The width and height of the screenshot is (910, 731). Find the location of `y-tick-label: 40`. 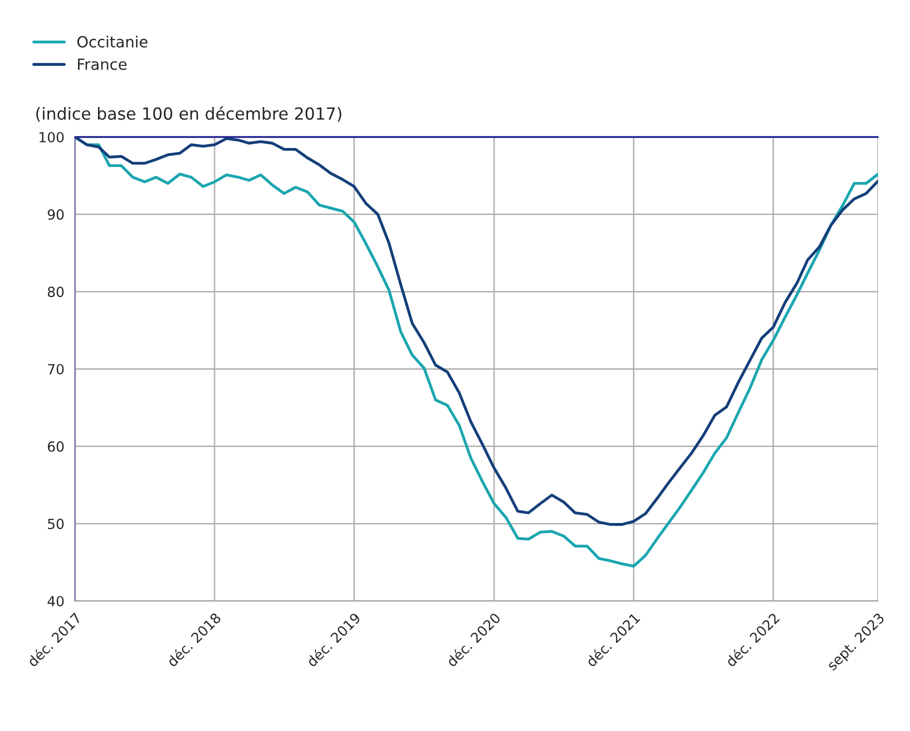

y-tick-label: 40 is located at coordinates (56, 601).